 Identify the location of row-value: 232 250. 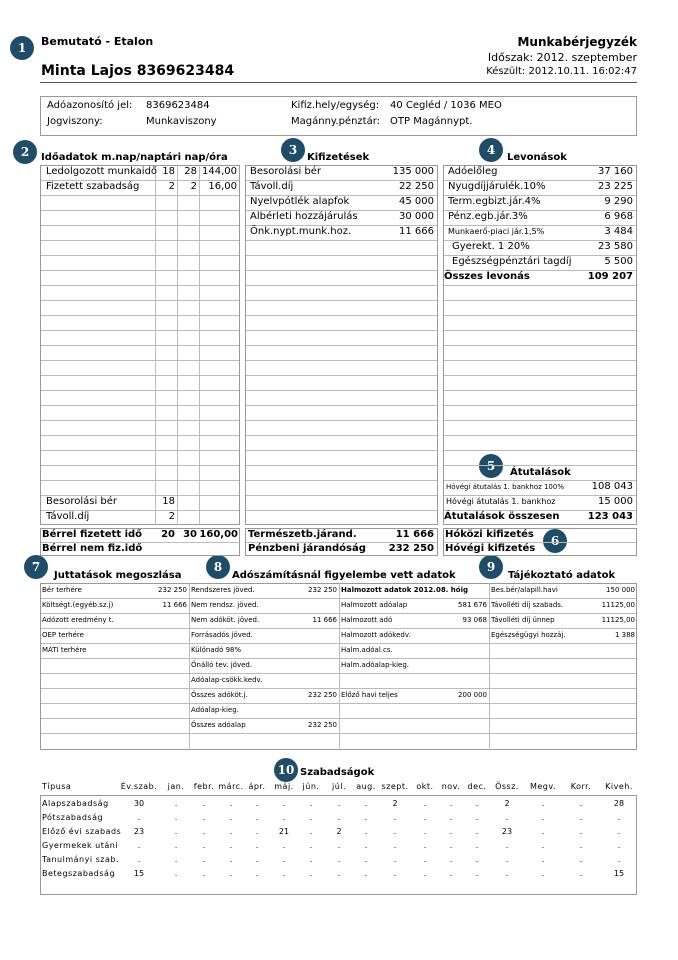
(172, 590).